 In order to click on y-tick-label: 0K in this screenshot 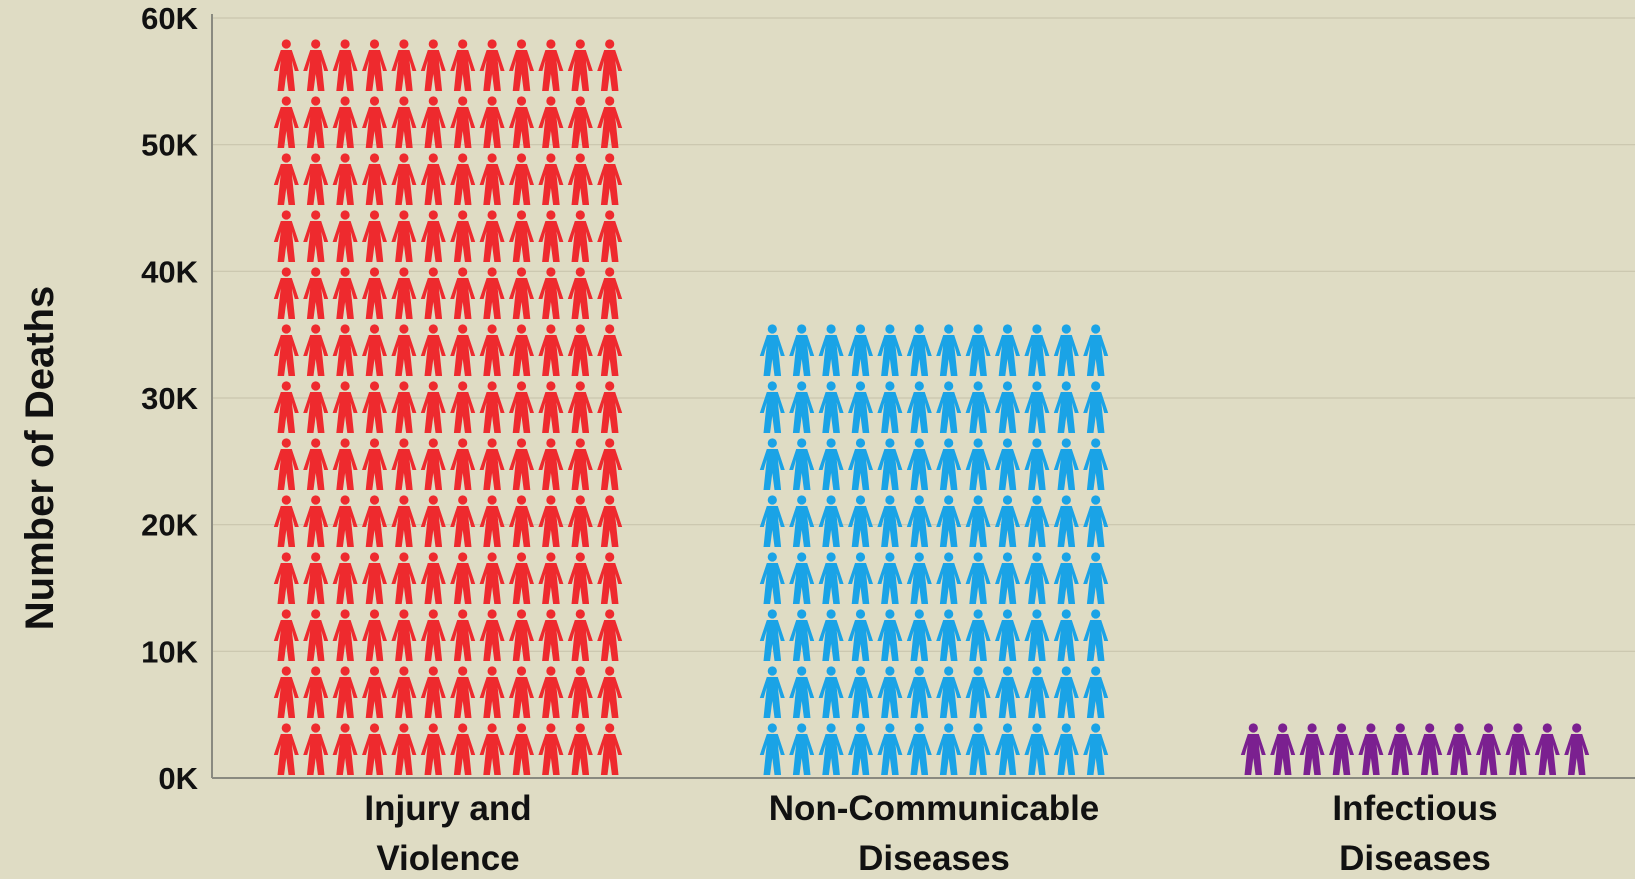, I will do `click(178, 778)`.